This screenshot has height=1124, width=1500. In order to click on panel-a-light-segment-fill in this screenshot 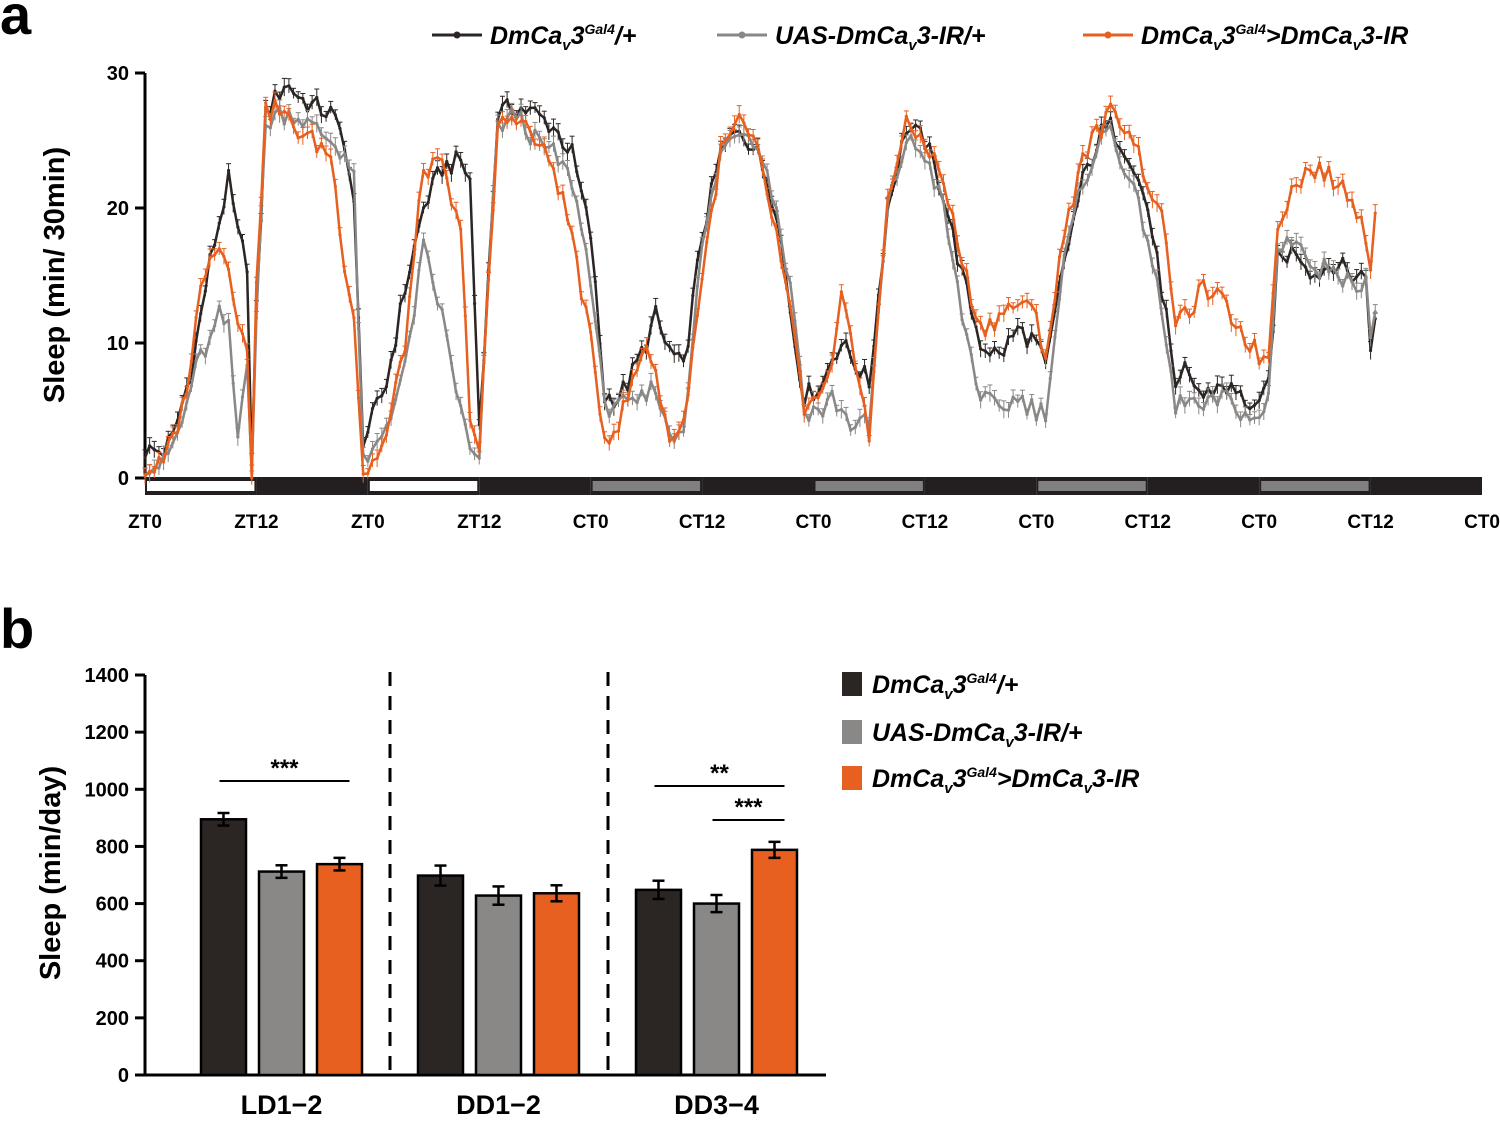, I will do `click(1092, 486)`.